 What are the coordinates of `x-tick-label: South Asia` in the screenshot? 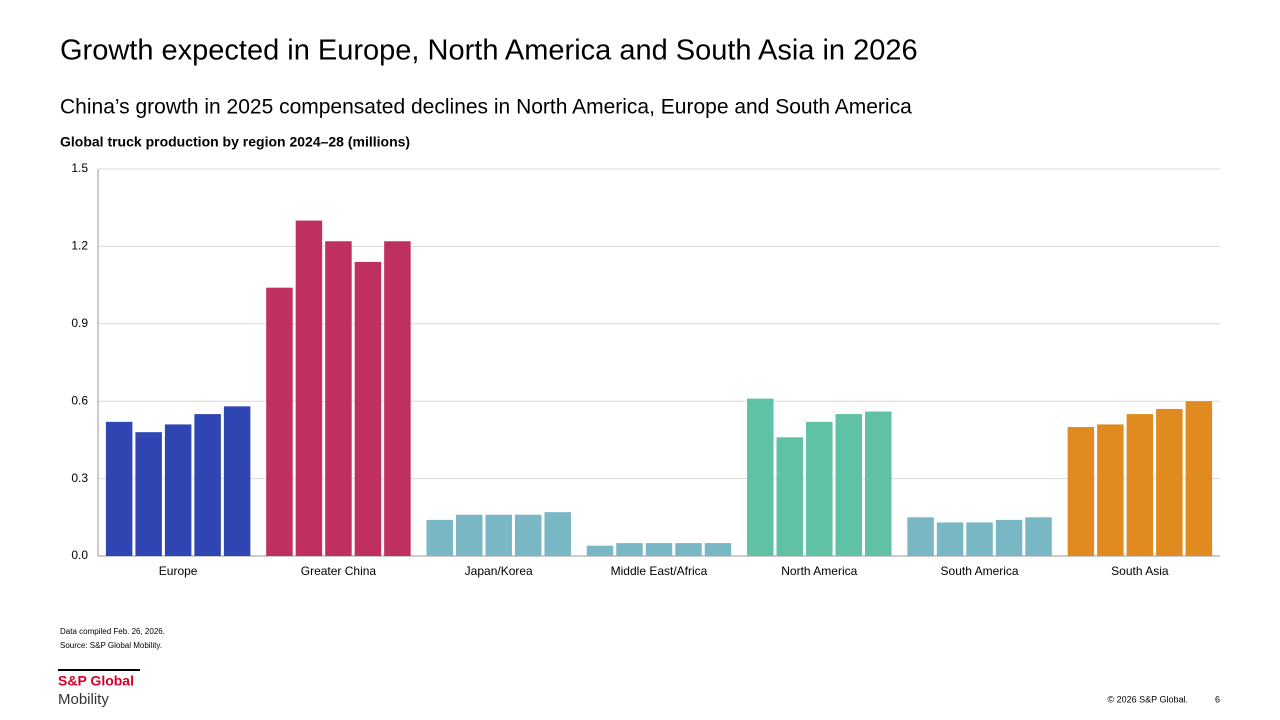 It's located at (1140, 571).